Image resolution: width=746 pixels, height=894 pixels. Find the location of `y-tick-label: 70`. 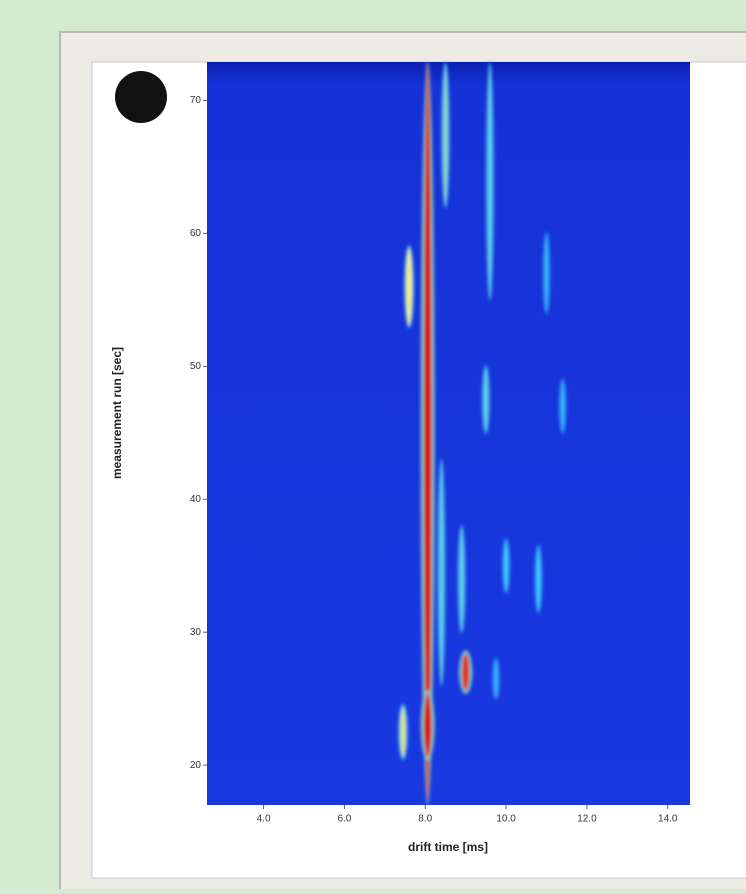

y-tick-label: 70 is located at coordinates (196, 100).